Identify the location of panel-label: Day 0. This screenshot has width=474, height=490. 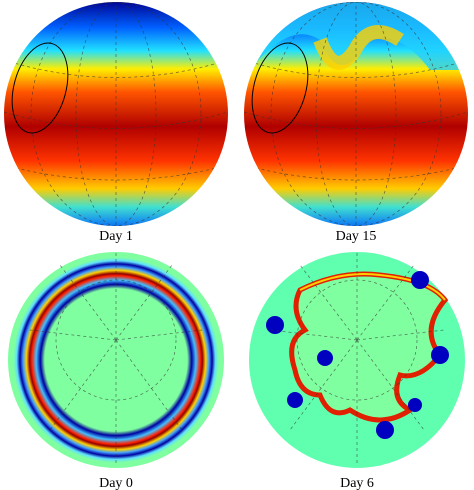
(116, 483).